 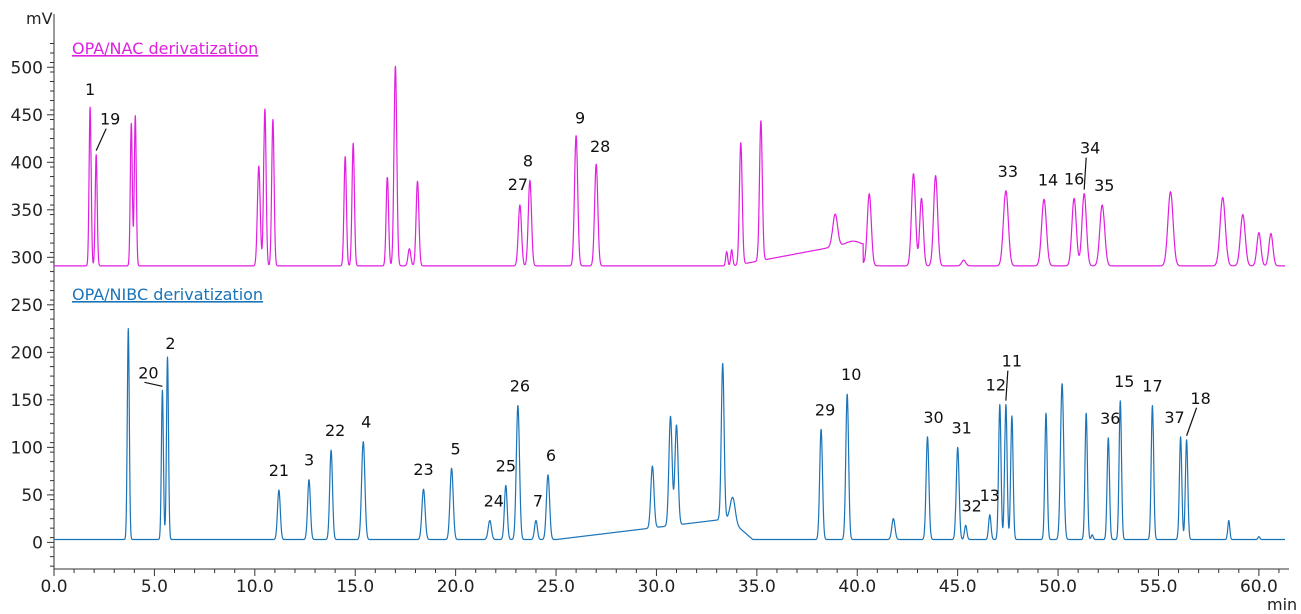 I want to click on y-tick-label: 400, so click(x=27, y=163).